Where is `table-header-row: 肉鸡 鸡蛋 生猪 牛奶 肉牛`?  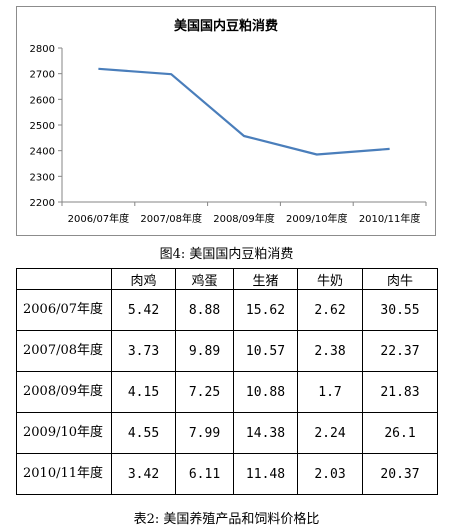
table-header-row: 肉鸡 鸡蛋 生猪 牛奶 肉牛 is located at coordinates (227, 279).